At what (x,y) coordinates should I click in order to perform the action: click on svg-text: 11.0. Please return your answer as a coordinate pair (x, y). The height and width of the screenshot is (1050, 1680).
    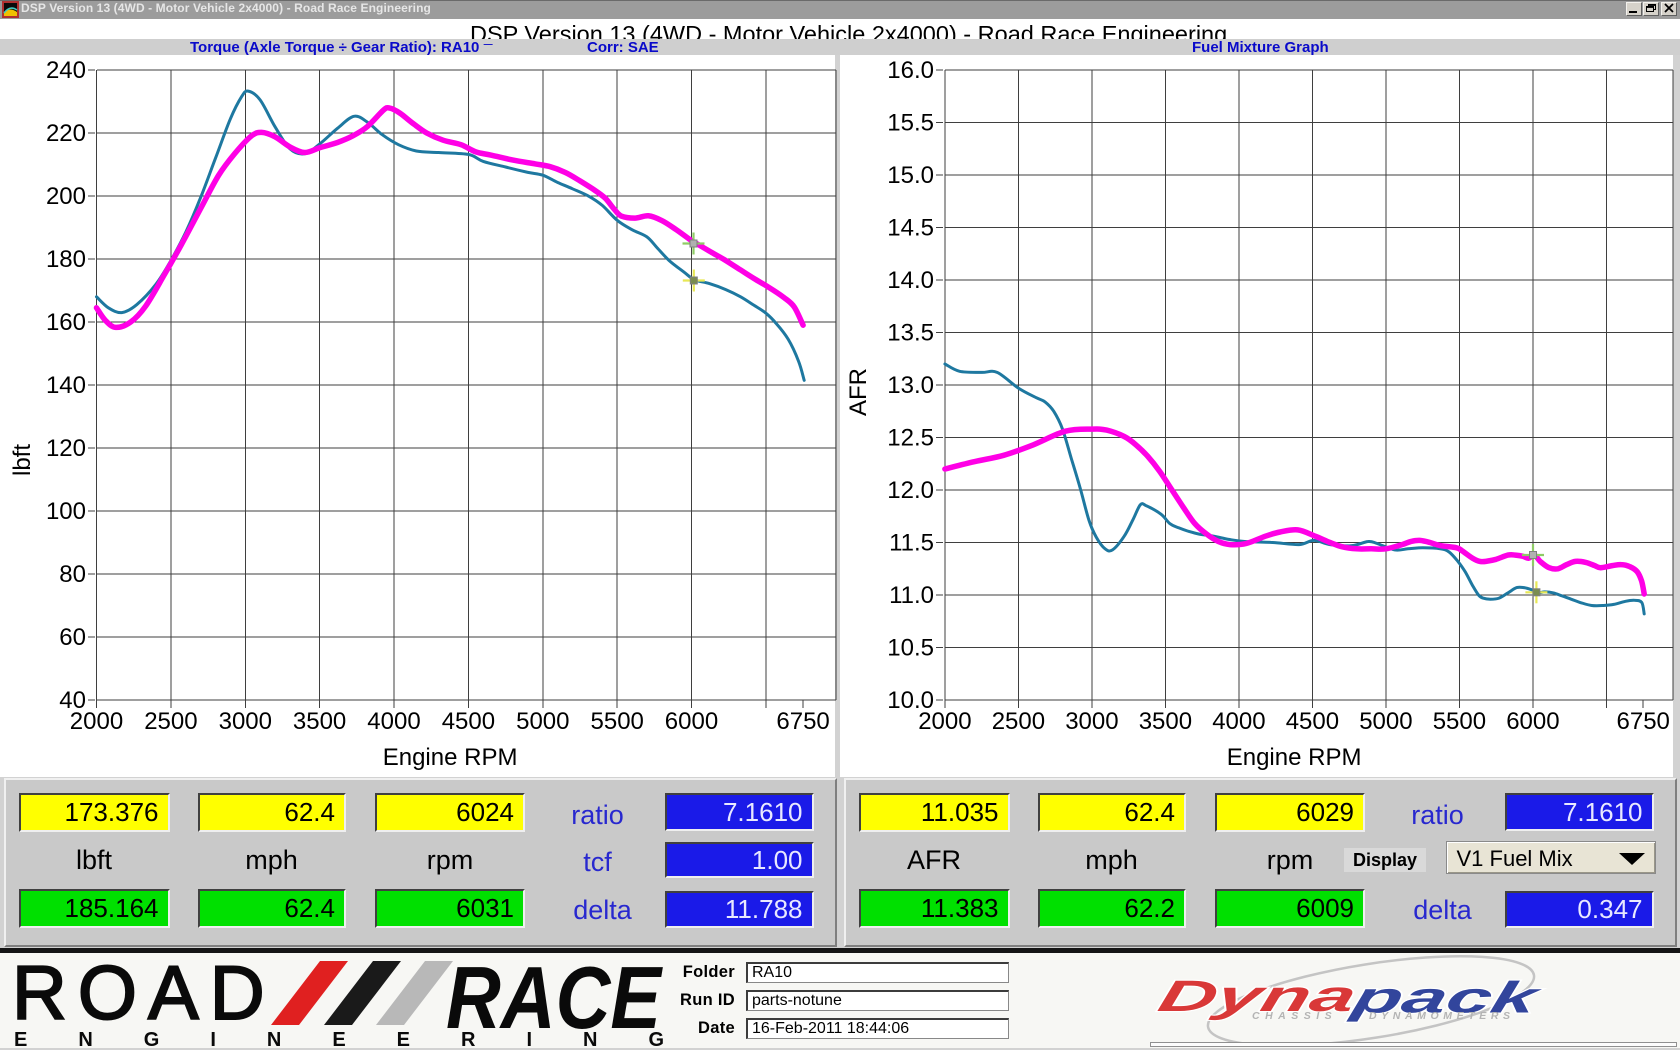
    Looking at the image, I should click on (911, 595).